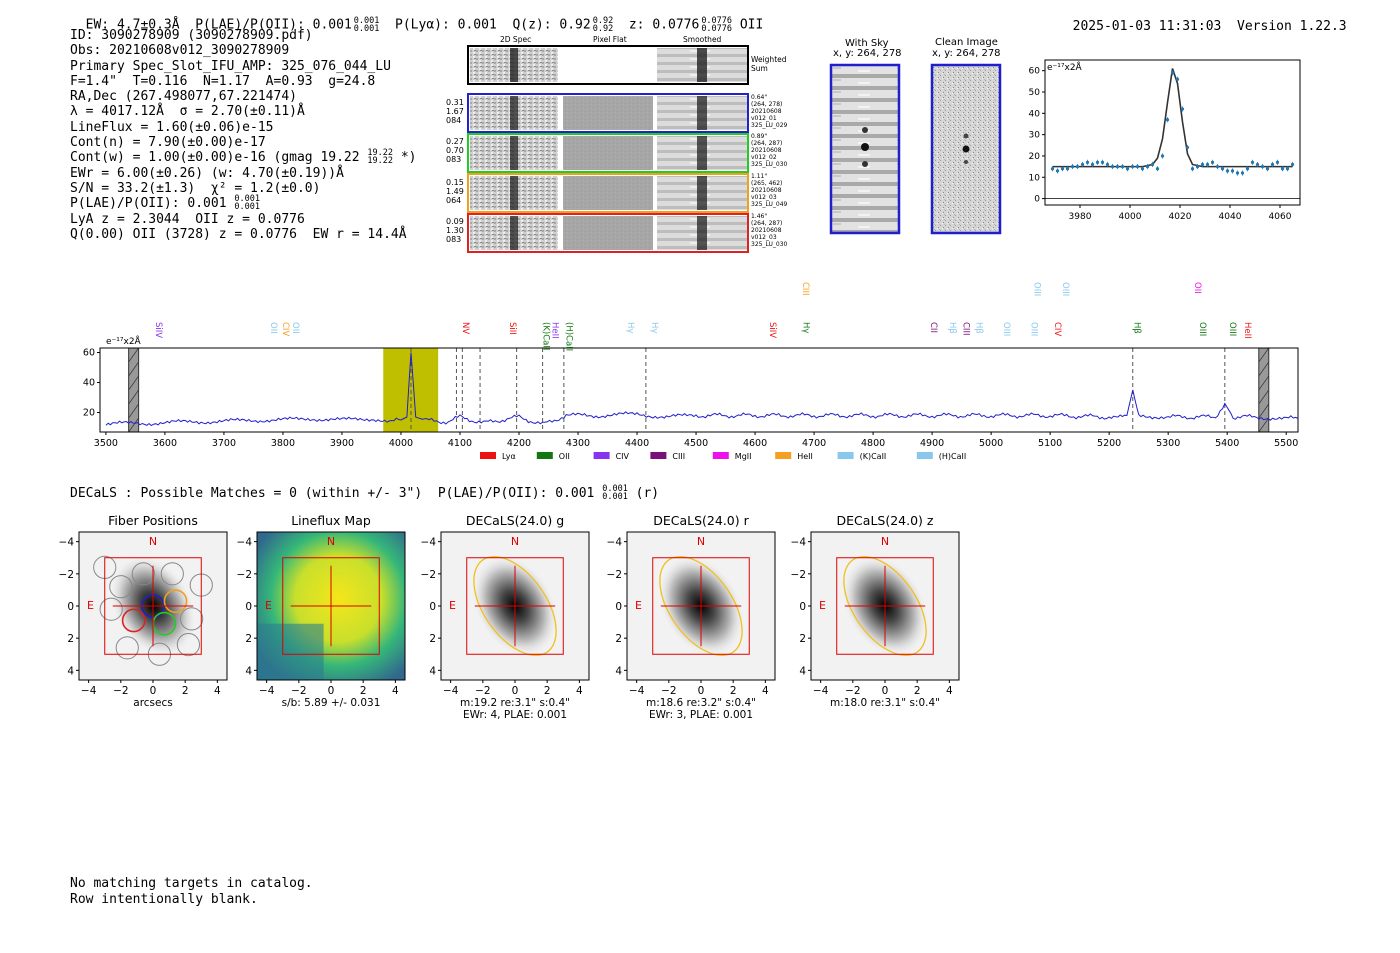 Image resolution: width=1400 pixels, height=953 pixels. I want to click on spectrum-xtick-label: 4500, so click(696, 443).